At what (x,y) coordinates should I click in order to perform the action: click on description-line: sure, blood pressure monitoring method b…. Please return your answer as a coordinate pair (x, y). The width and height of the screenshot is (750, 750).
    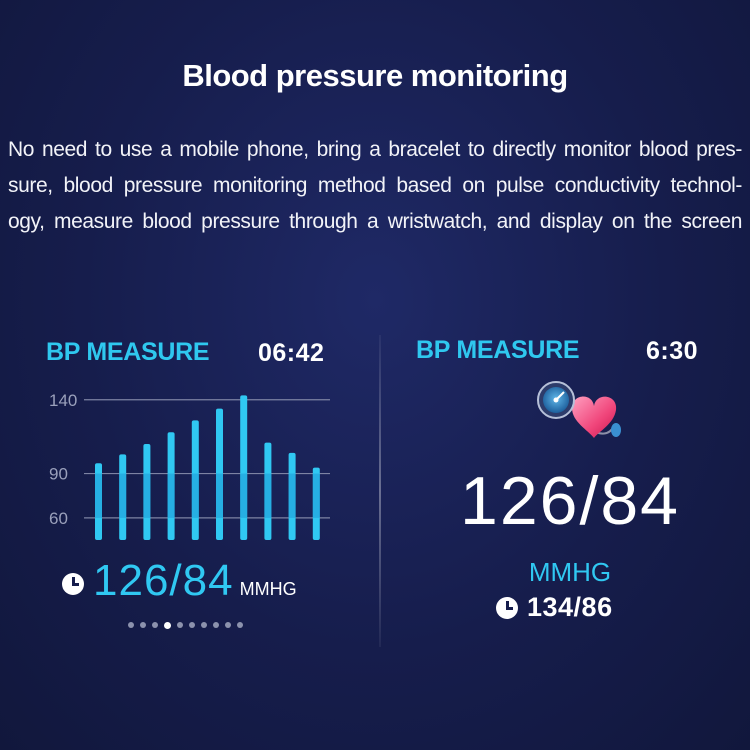
    Looking at the image, I should click on (375, 185).